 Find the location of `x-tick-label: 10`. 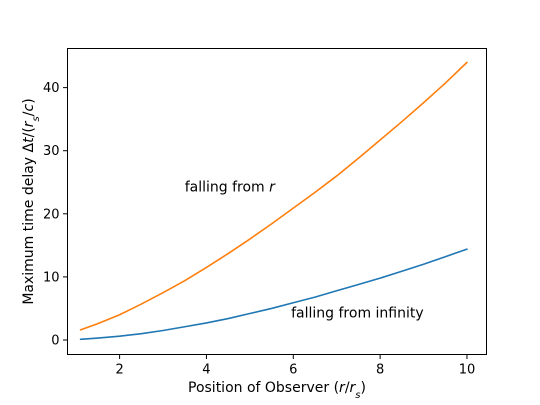

x-tick-label: 10 is located at coordinates (467, 370).